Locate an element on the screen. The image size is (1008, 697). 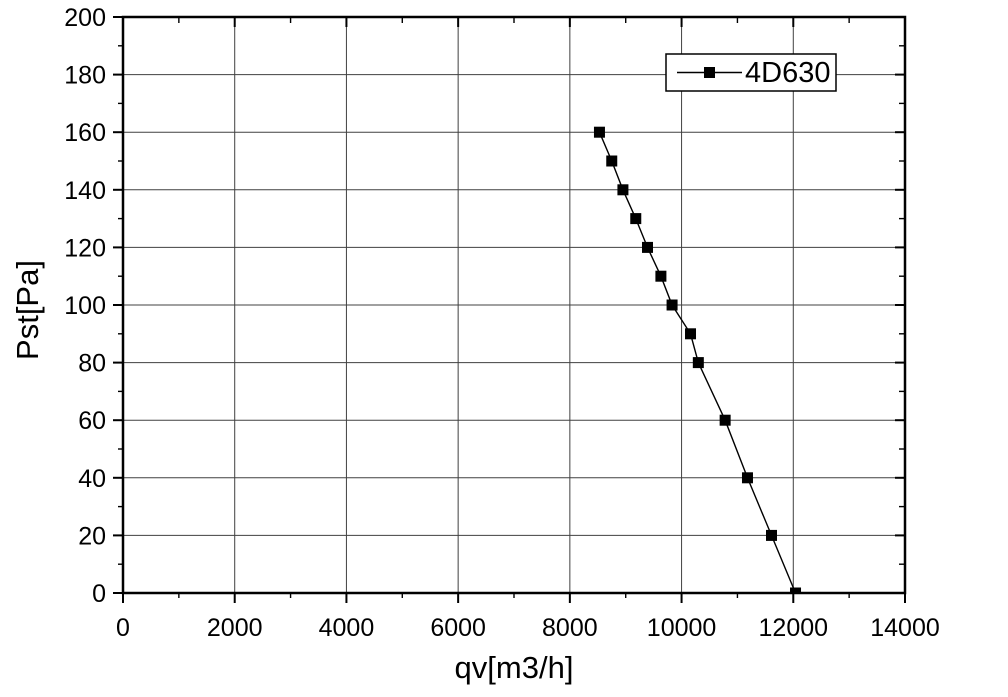
y-tick-label-200: 200 is located at coordinates (85, 18).